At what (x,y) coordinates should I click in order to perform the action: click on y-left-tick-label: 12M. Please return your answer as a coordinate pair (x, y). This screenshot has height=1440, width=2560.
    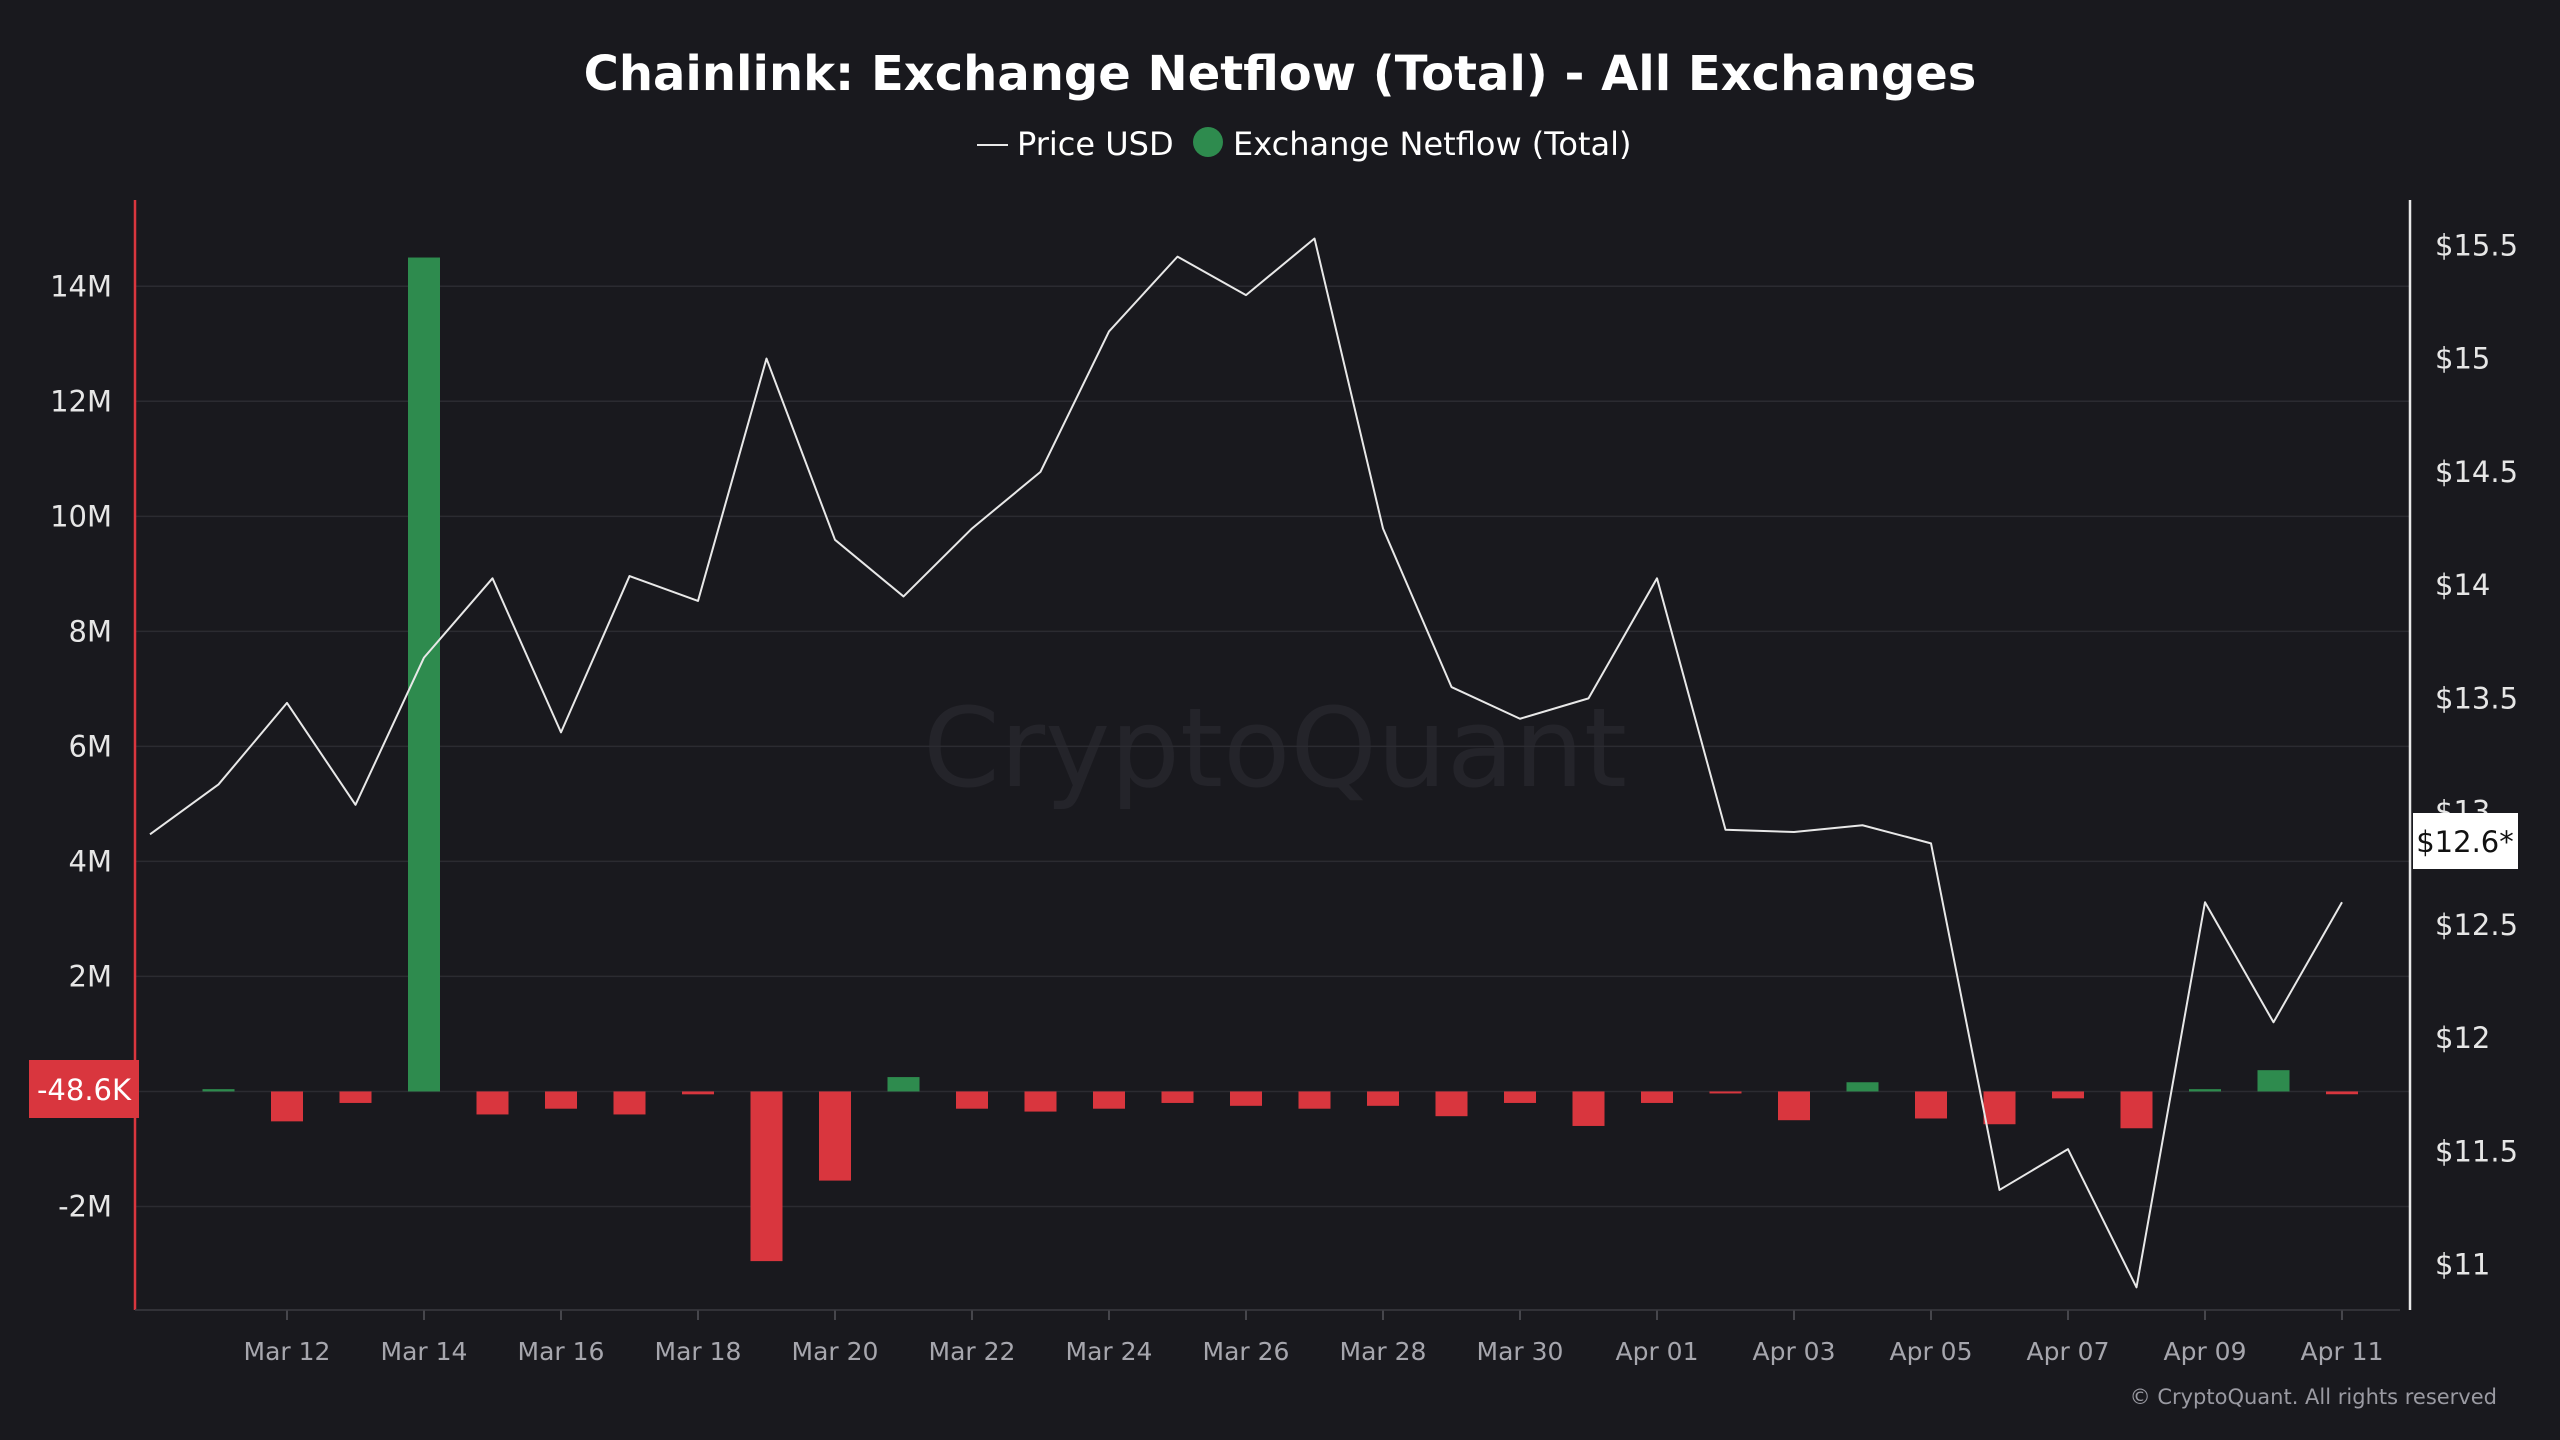
    Looking at the image, I should click on (81, 401).